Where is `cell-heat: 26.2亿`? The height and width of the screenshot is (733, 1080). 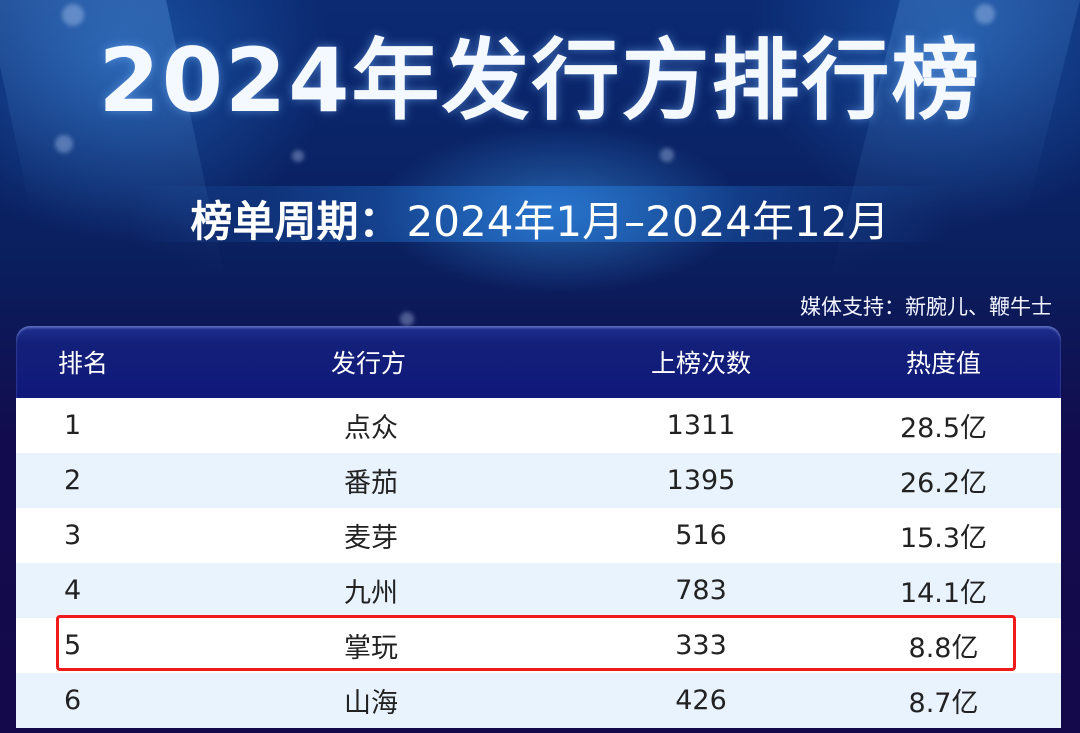
cell-heat: 26.2亿 is located at coordinates (943, 483).